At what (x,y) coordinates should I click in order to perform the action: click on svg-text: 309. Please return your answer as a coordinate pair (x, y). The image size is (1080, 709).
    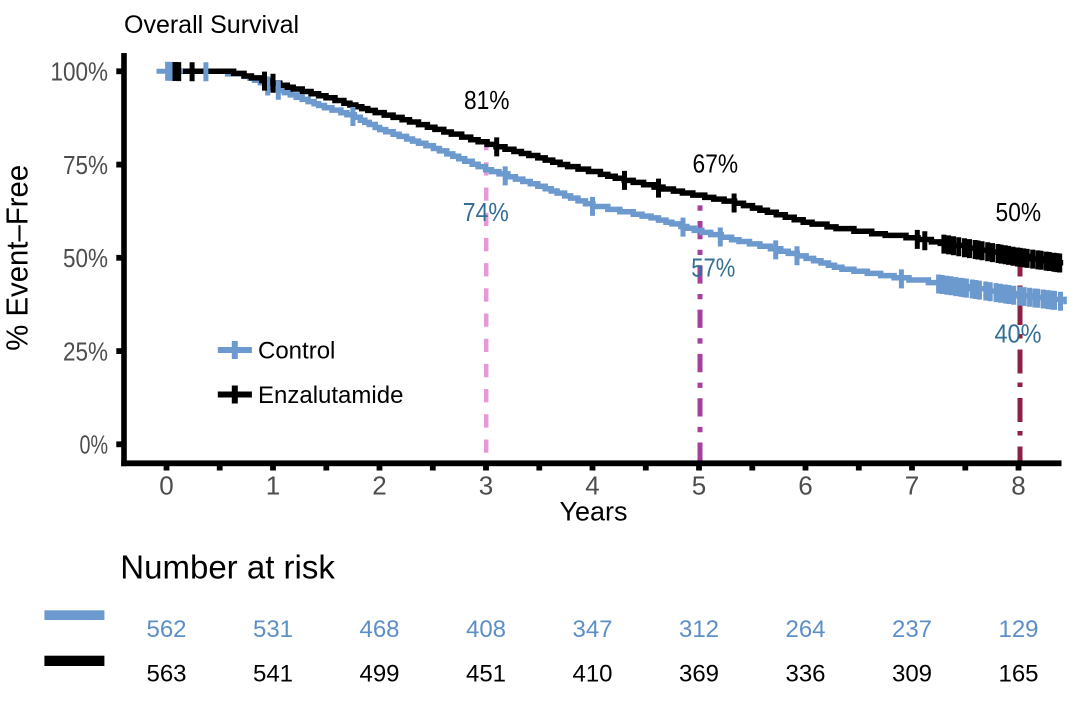
    Looking at the image, I should click on (912, 674).